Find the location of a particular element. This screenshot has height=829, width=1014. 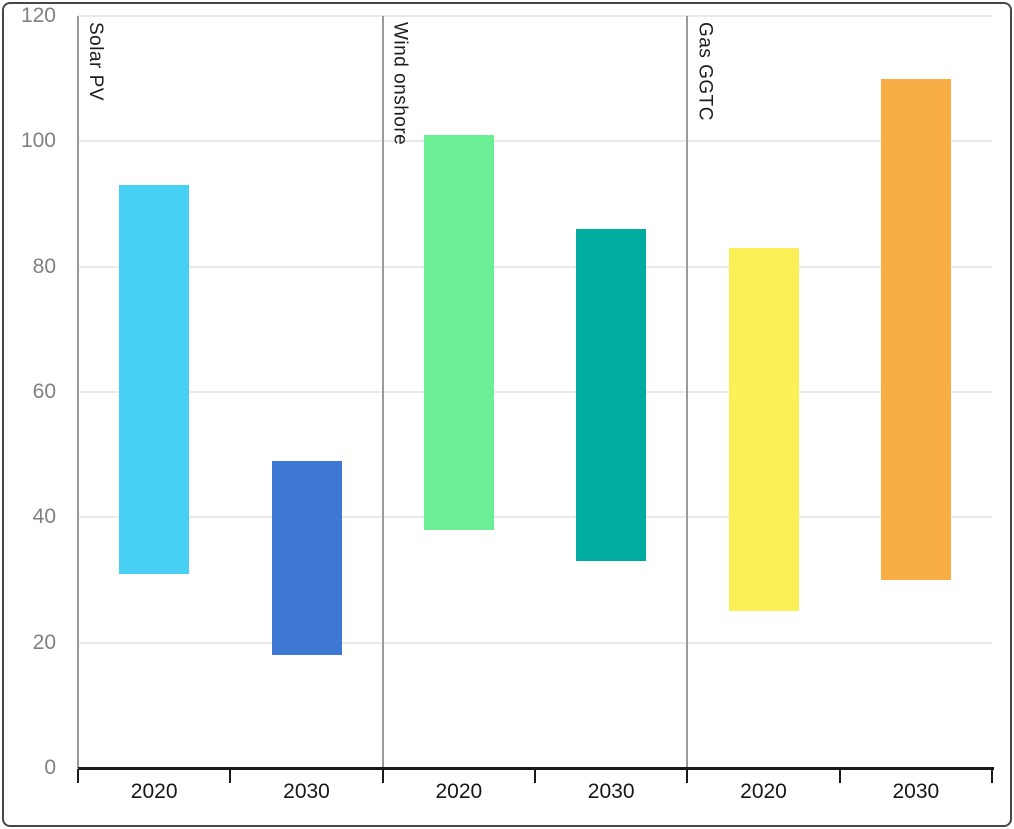

y-tick-label: 100 is located at coordinates (38, 141).